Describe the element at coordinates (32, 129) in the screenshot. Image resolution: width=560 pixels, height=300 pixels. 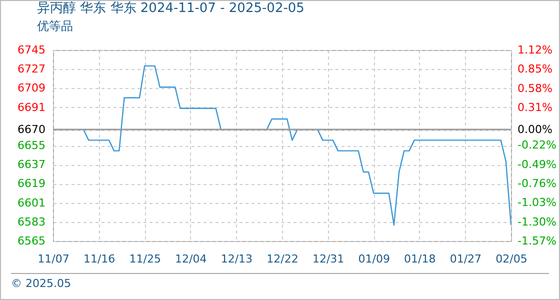
I see `y-tick-label: 6670` at that location.